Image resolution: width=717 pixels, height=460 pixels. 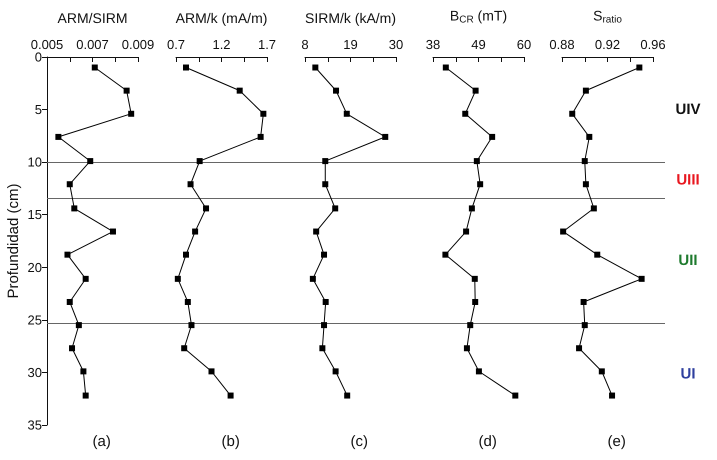 I want to click on x-axis-title: ARM/k (mA/m), so click(x=221, y=18).